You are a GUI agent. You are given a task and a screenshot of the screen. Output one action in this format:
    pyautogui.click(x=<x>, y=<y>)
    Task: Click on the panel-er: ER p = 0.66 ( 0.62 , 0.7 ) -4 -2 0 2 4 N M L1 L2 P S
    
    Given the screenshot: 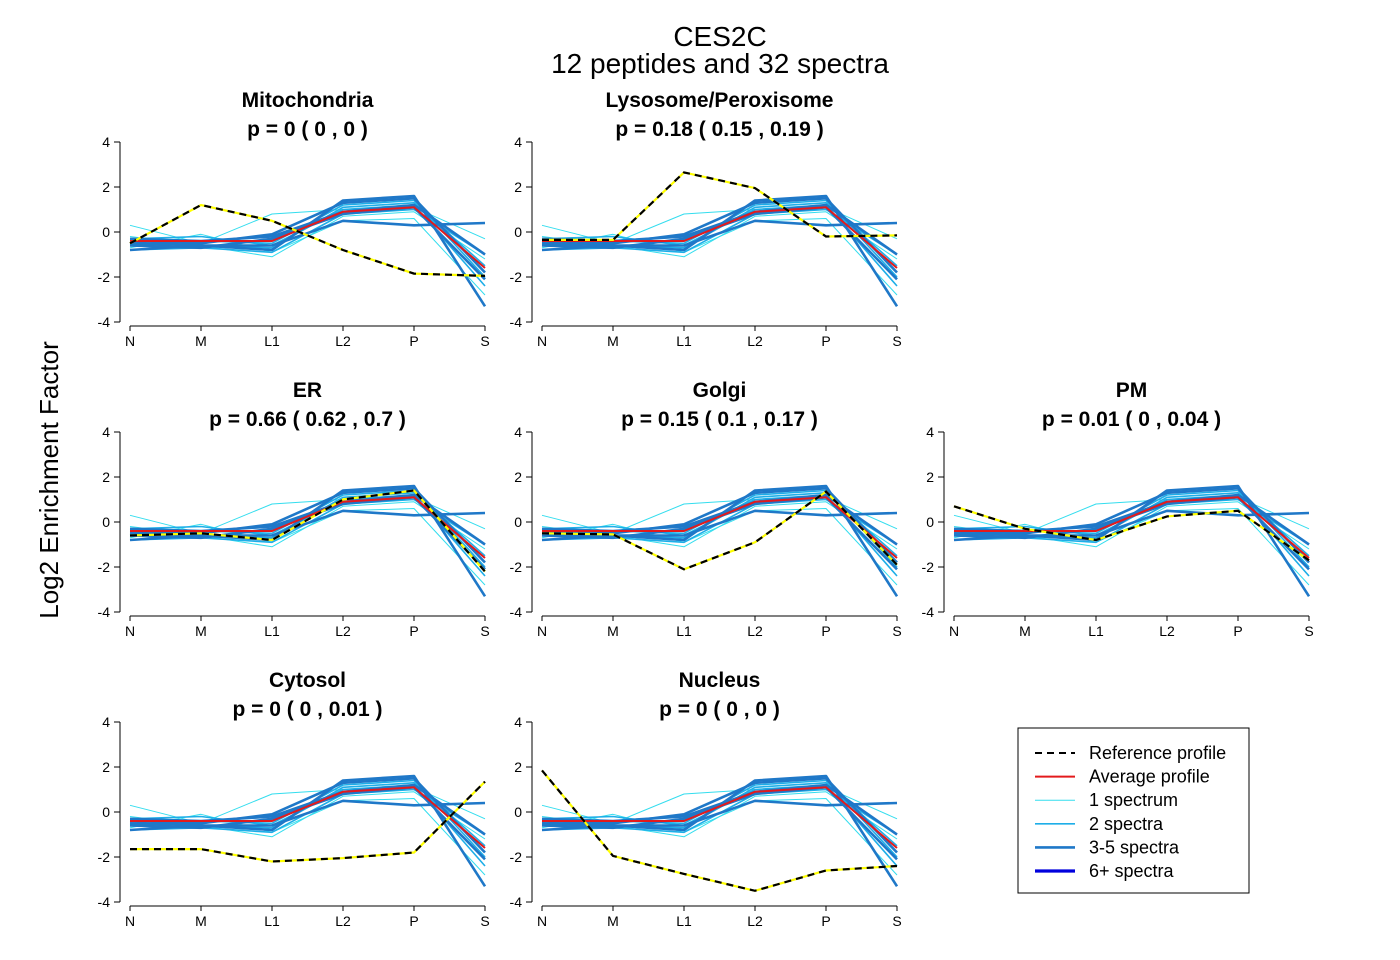 What is the action you would take?
    pyautogui.click(x=294, y=509)
    